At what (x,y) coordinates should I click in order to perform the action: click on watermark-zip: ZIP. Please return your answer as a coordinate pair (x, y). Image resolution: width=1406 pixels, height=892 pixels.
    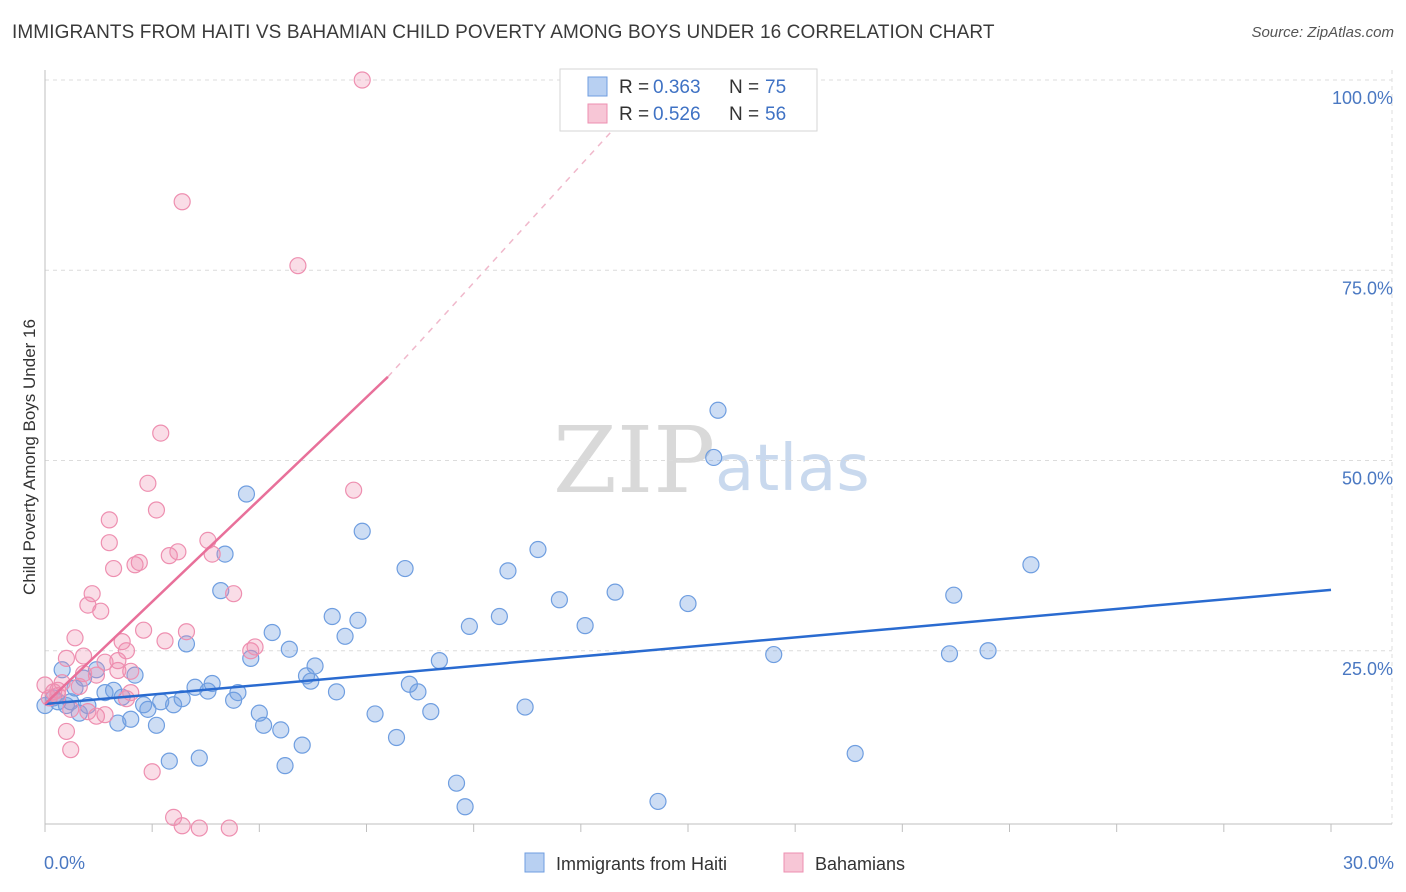
    Looking at the image, I should click on (634, 460).